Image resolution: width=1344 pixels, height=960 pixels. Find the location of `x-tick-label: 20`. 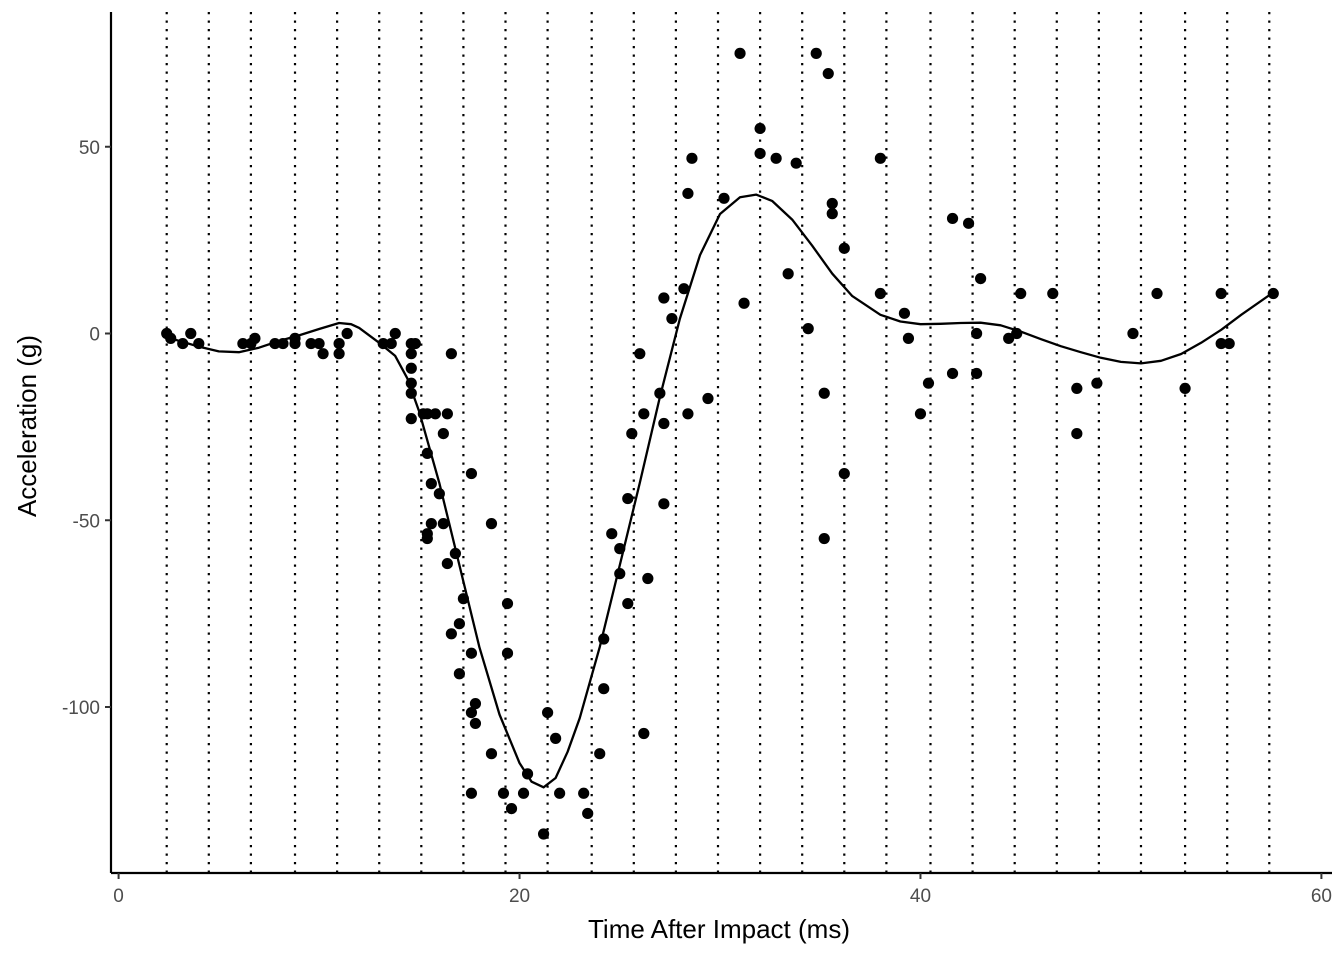

x-tick-label: 20 is located at coordinates (519, 896).